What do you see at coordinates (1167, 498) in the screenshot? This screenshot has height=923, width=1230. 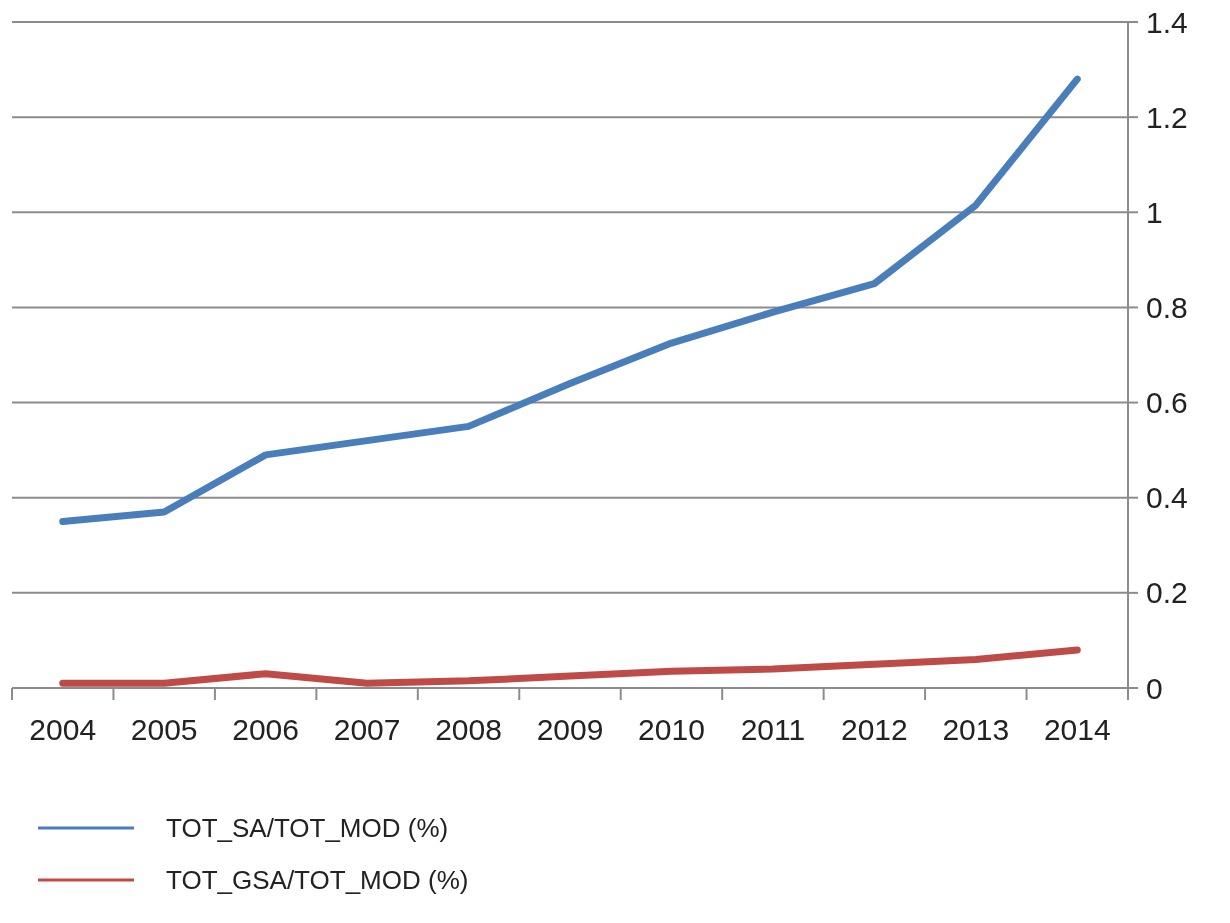 I see `y-tick-label: 0.4` at bounding box center [1167, 498].